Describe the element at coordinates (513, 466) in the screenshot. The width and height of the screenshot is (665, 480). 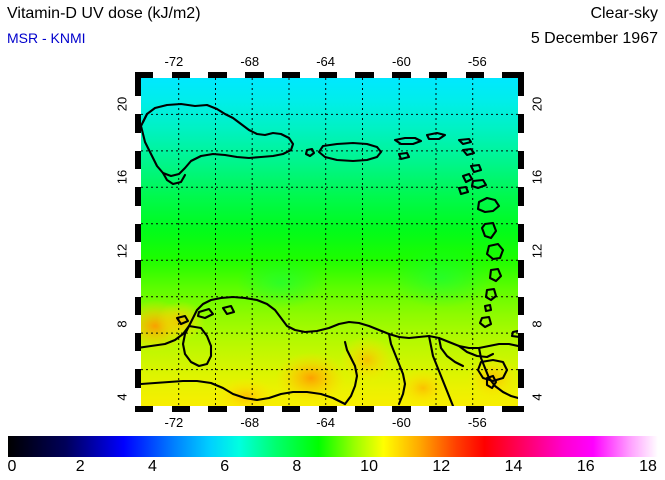
I see `colorbar-tick-14: 14` at that location.